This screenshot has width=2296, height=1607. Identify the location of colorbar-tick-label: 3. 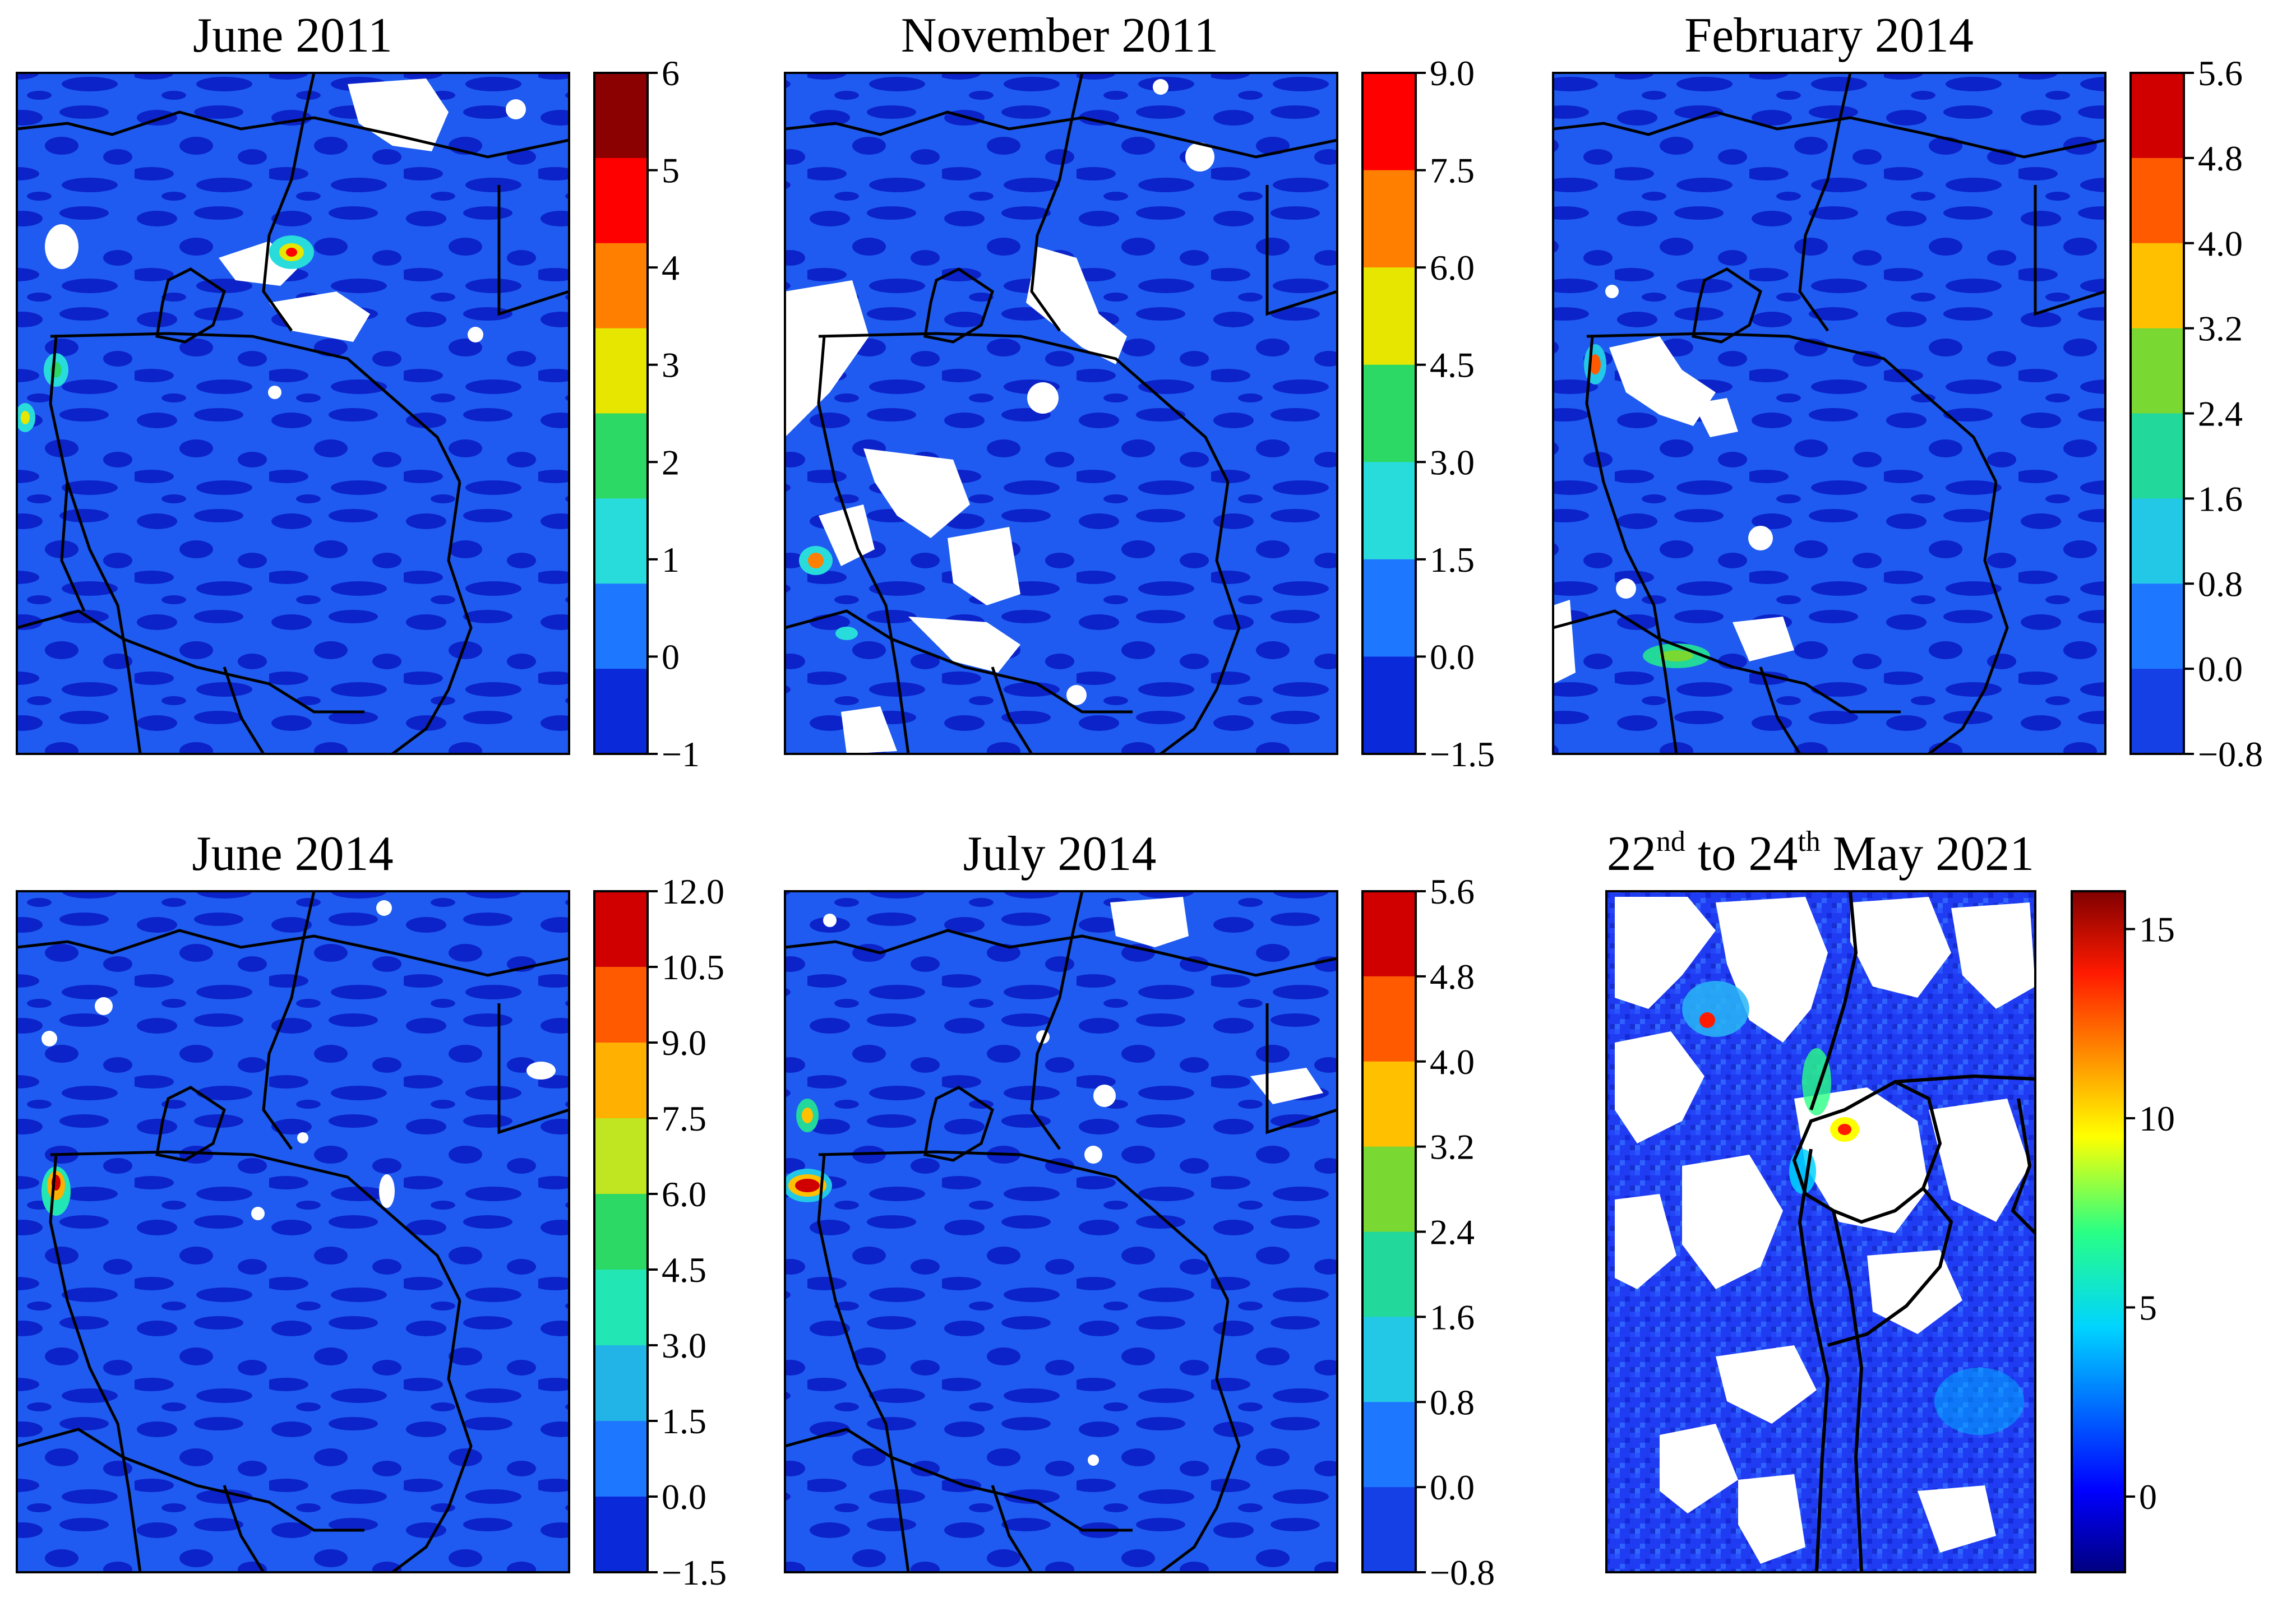
(671, 365).